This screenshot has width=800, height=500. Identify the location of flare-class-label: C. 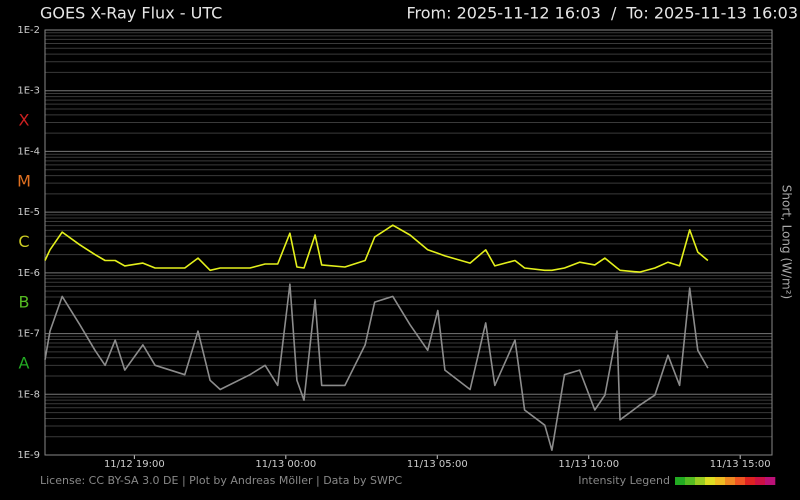
(23, 241).